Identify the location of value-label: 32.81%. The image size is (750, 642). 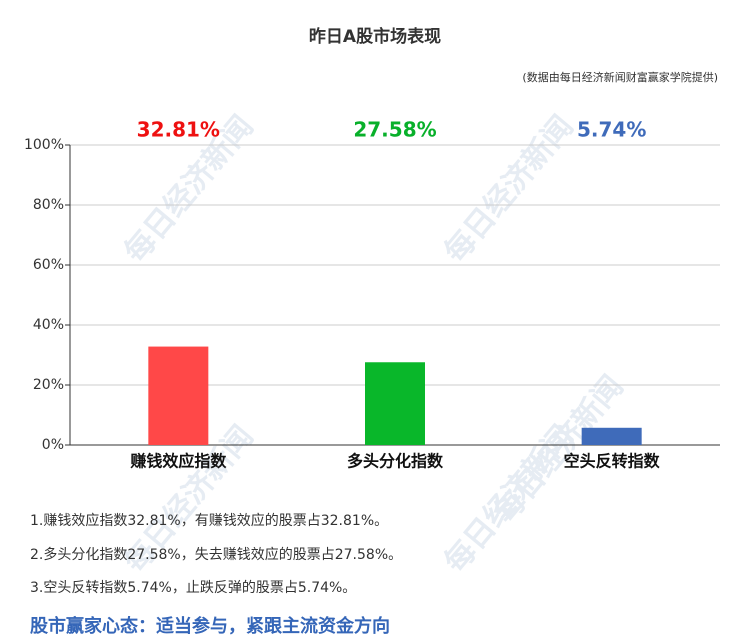
(178, 130).